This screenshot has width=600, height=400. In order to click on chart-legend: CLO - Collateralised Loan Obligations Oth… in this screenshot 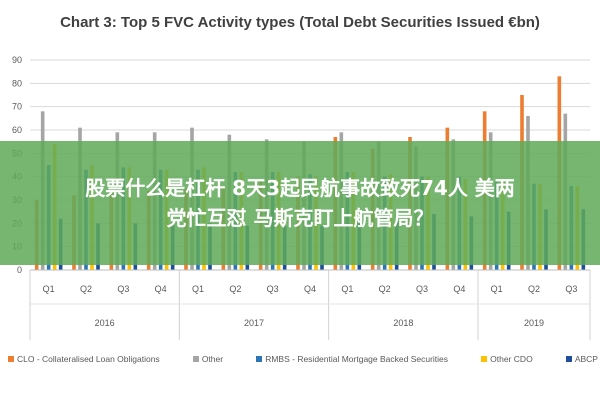, I will do `click(303, 359)`.